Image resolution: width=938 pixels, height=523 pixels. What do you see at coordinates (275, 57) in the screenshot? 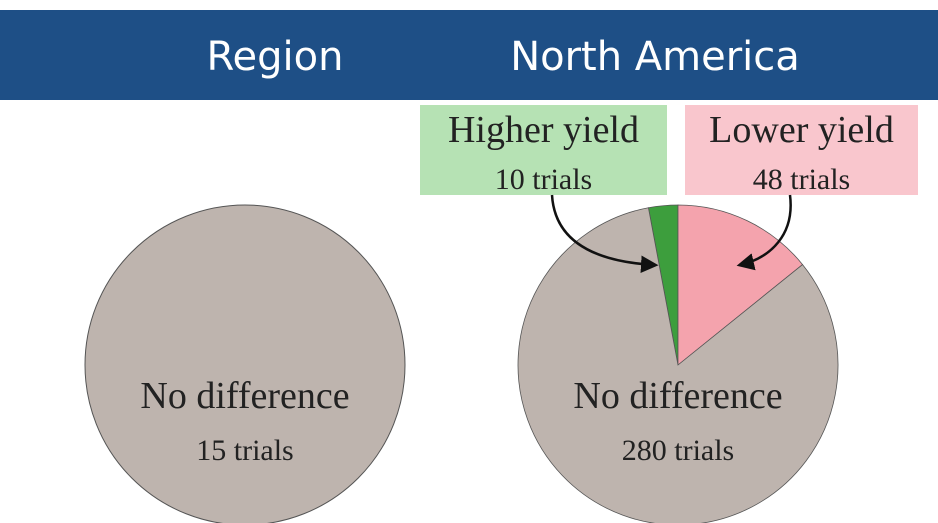
I see `pie-title: Region` at bounding box center [275, 57].